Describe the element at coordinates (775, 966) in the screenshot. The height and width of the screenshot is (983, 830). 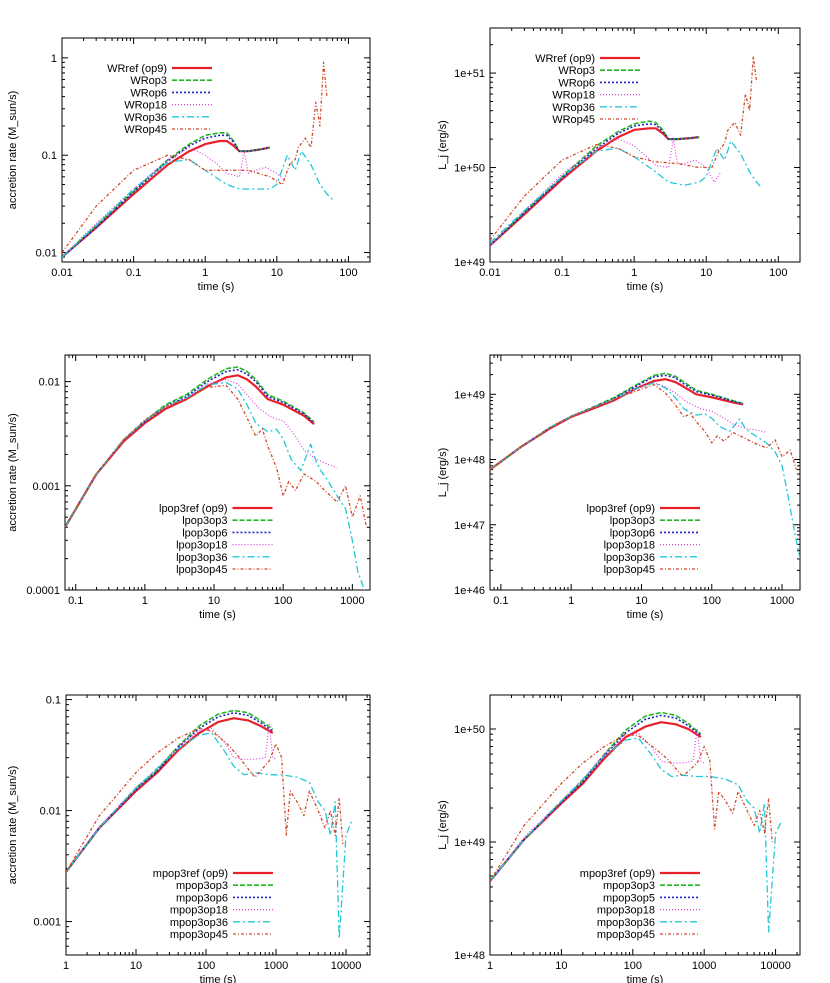
I see `x-tick-label: 10000` at that location.